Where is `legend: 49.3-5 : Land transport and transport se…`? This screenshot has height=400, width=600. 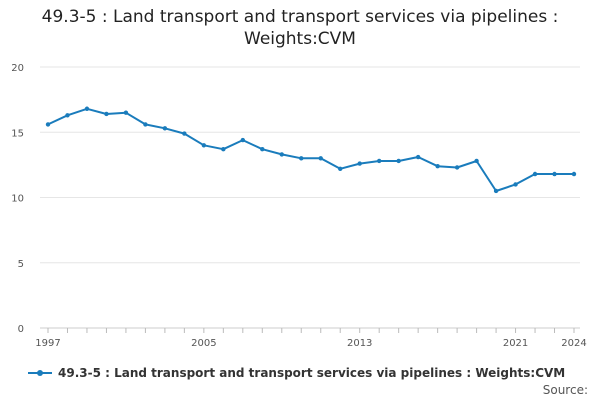
legend: 49.3-5 : Land transport and transport se… is located at coordinates (296, 373).